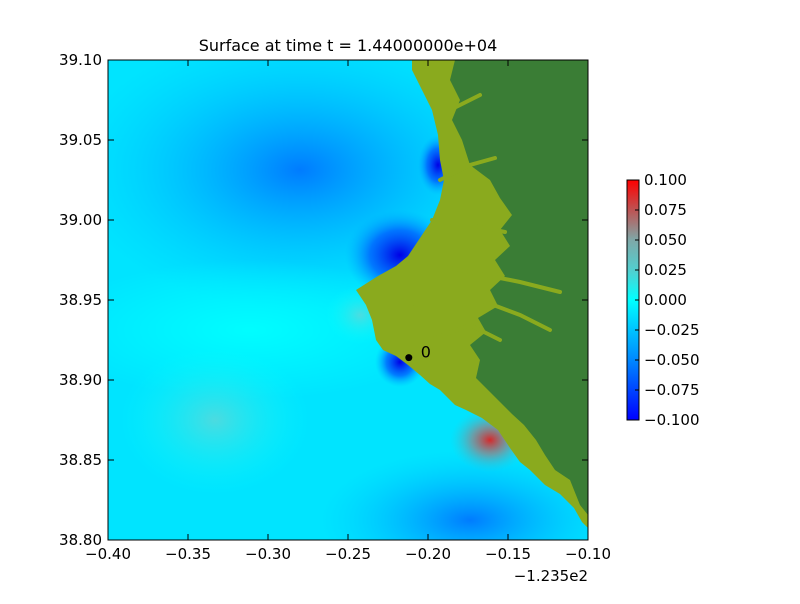 The image size is (800, 604). What do you see at coordinates (80, 300) in the screenshot?
I see `y-tick-label: 38.95` at bounding box center [80, 300].